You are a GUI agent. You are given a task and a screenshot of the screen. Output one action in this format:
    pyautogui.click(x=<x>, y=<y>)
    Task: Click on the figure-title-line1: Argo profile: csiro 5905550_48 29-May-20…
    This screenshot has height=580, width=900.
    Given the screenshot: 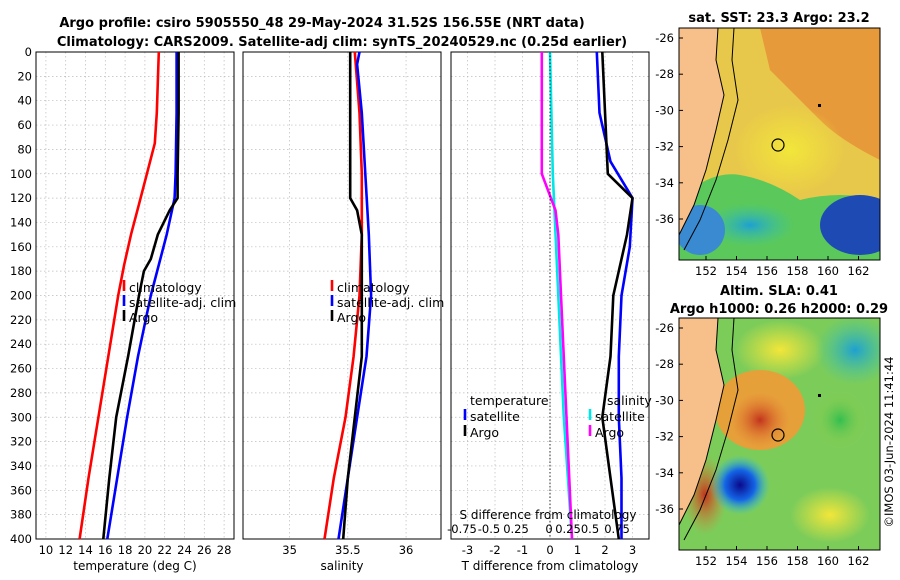 What is the action you would take?
    pyautogui.click(x=321, y=23)
    